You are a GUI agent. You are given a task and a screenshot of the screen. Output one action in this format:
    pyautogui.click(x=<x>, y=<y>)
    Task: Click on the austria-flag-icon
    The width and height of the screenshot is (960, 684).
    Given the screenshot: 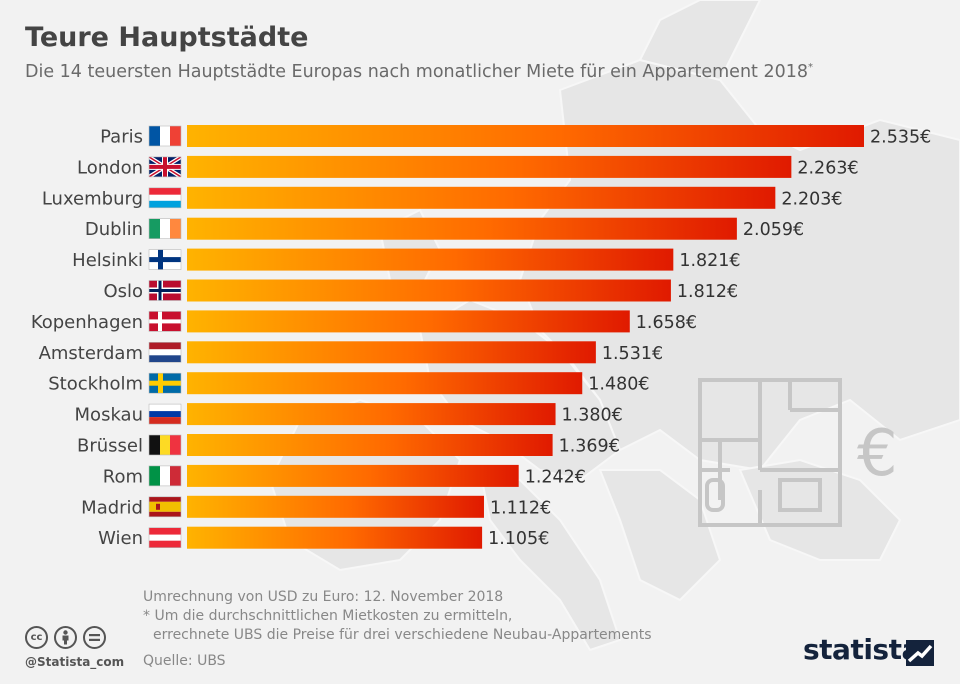 What is the action you would take?
    pyautogui.click(x=165, y=537)
    